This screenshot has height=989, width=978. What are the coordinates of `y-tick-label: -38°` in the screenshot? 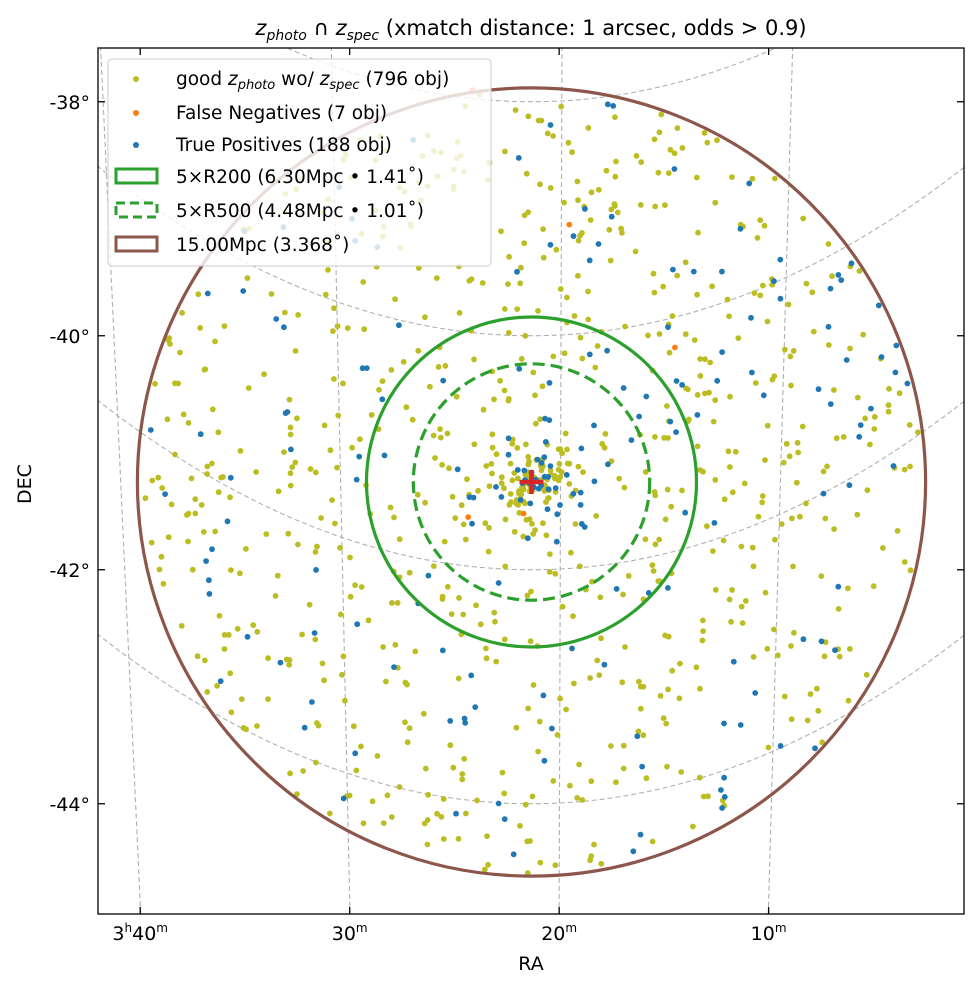 It's located at (69, 103).